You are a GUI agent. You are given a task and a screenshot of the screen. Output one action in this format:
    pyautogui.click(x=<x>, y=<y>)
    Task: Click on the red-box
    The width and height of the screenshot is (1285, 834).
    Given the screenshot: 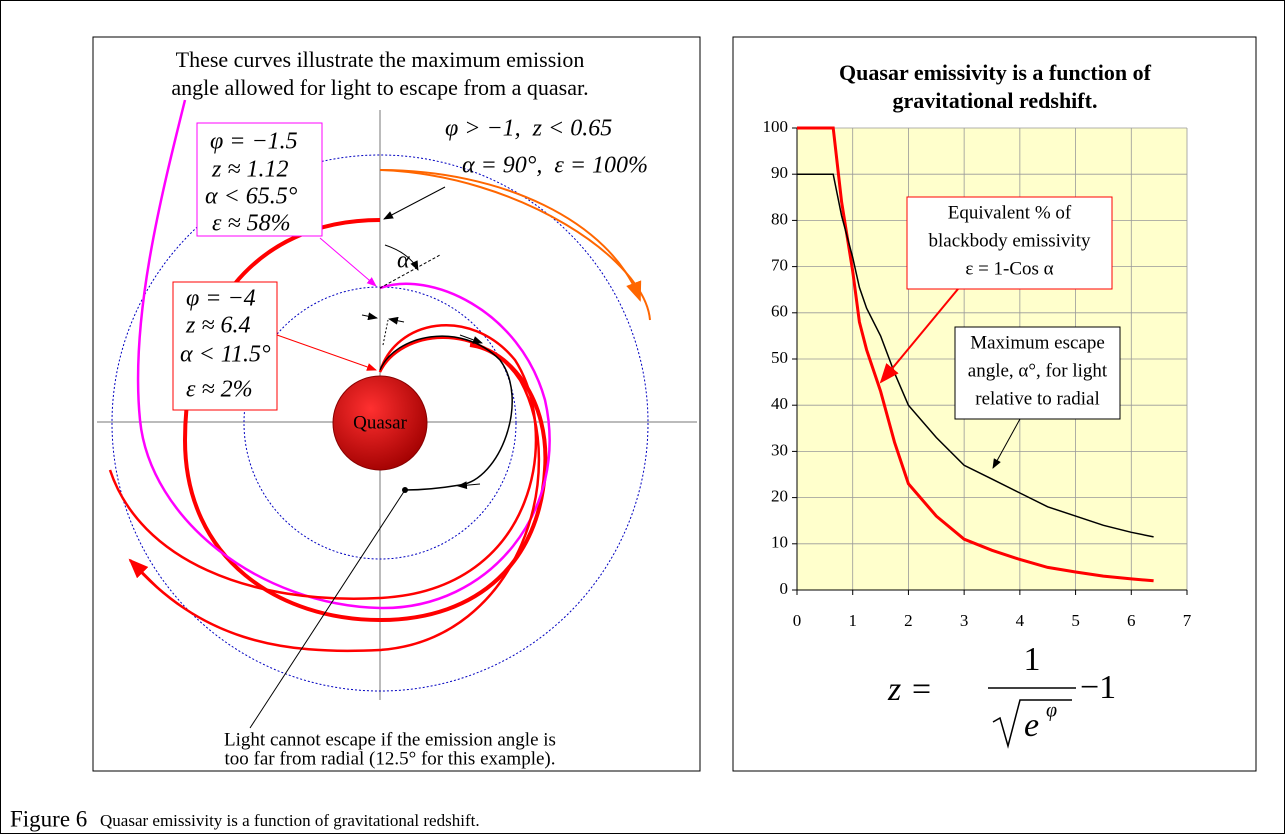 What is the action you would take?
    pyautogui.click(x=225, y=346)
    